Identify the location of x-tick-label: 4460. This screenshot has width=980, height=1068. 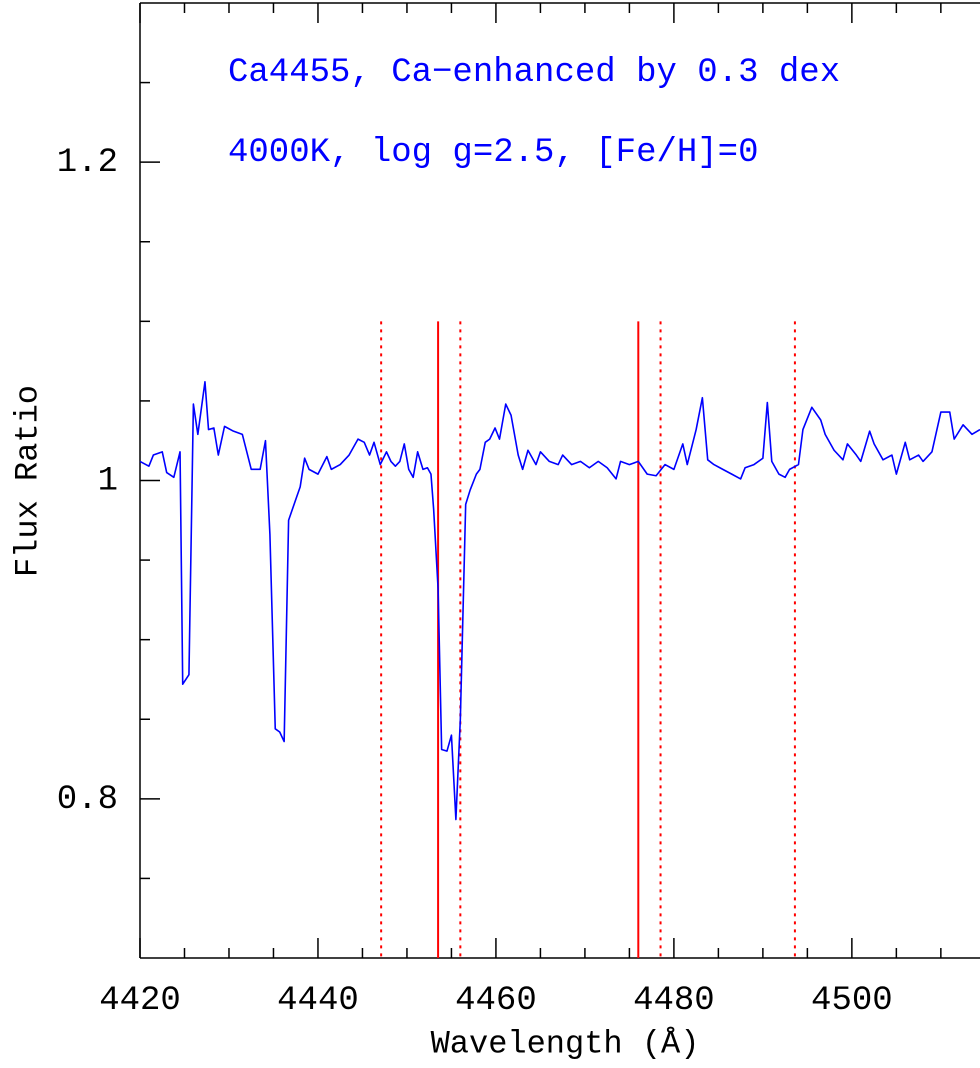
(496, 1001).